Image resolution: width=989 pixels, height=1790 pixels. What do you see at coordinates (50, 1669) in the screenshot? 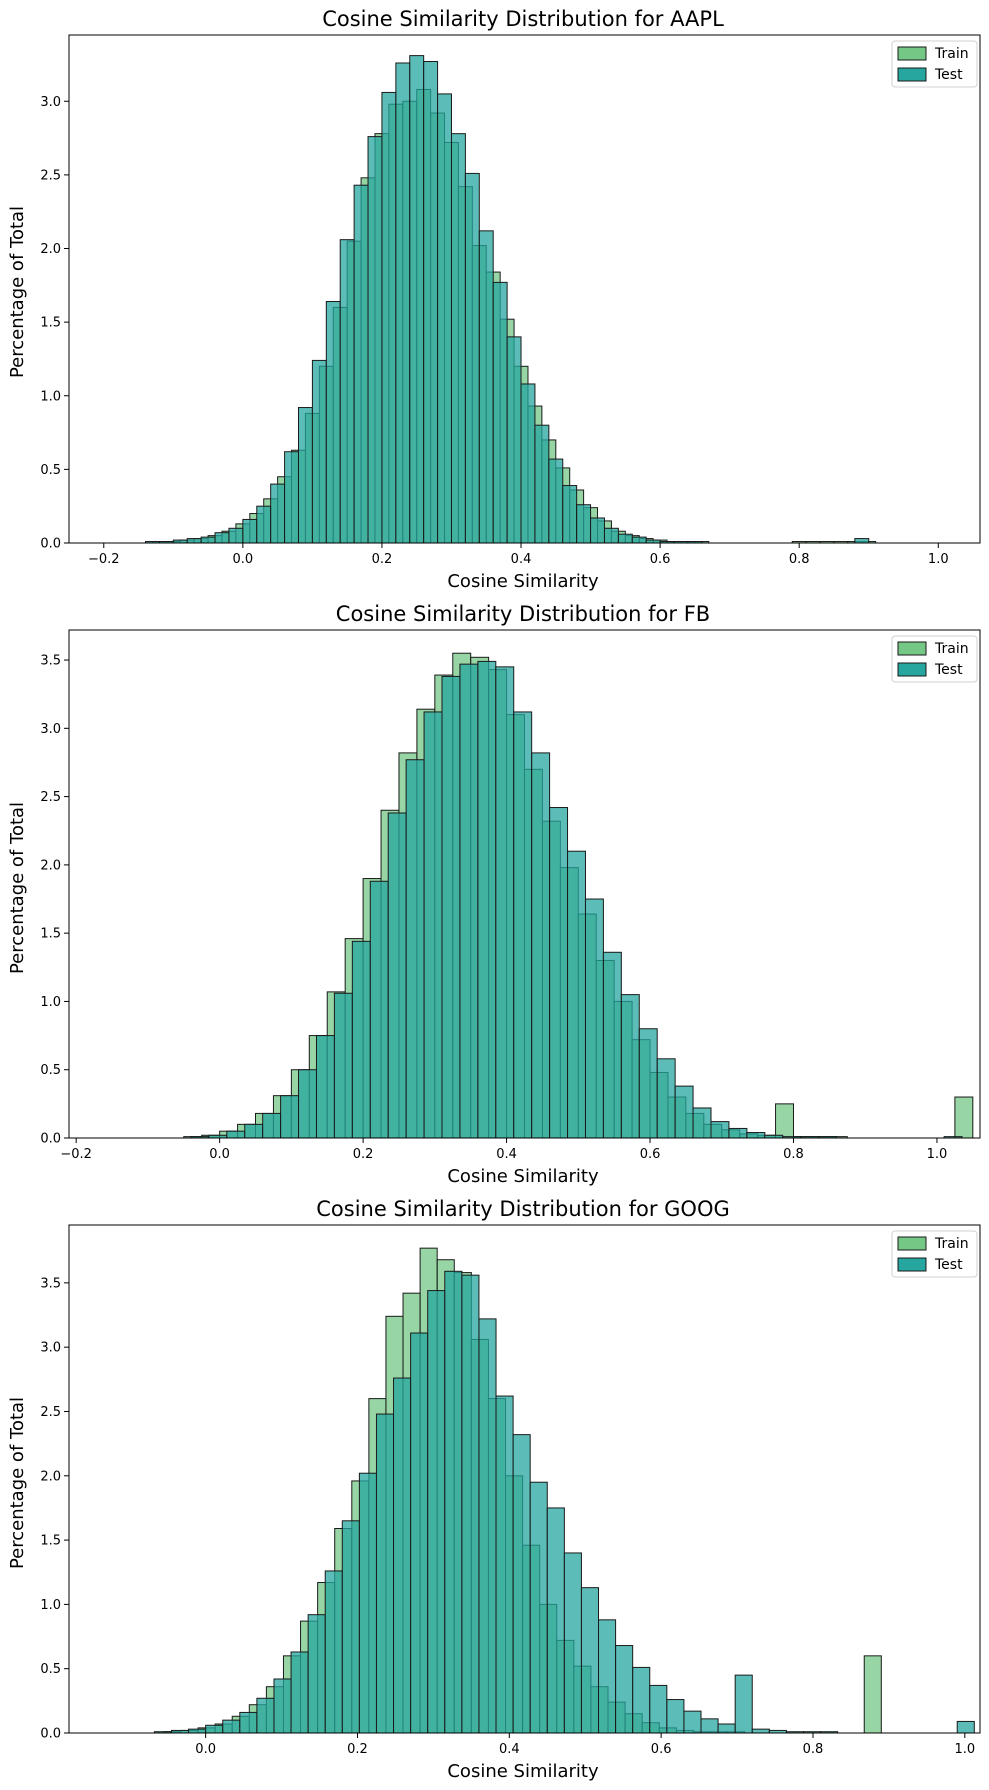
I see `y-tick-label: 0.5` at bounding box center [50, 1669].